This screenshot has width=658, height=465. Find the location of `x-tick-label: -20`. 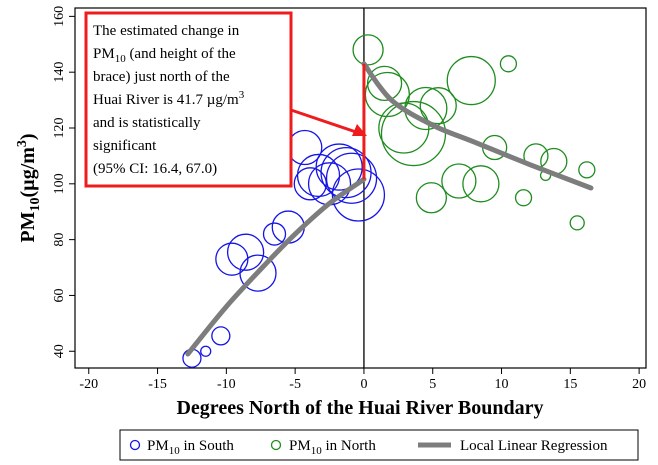

x-tick-label: -20 is located at coordinates (88, 384).